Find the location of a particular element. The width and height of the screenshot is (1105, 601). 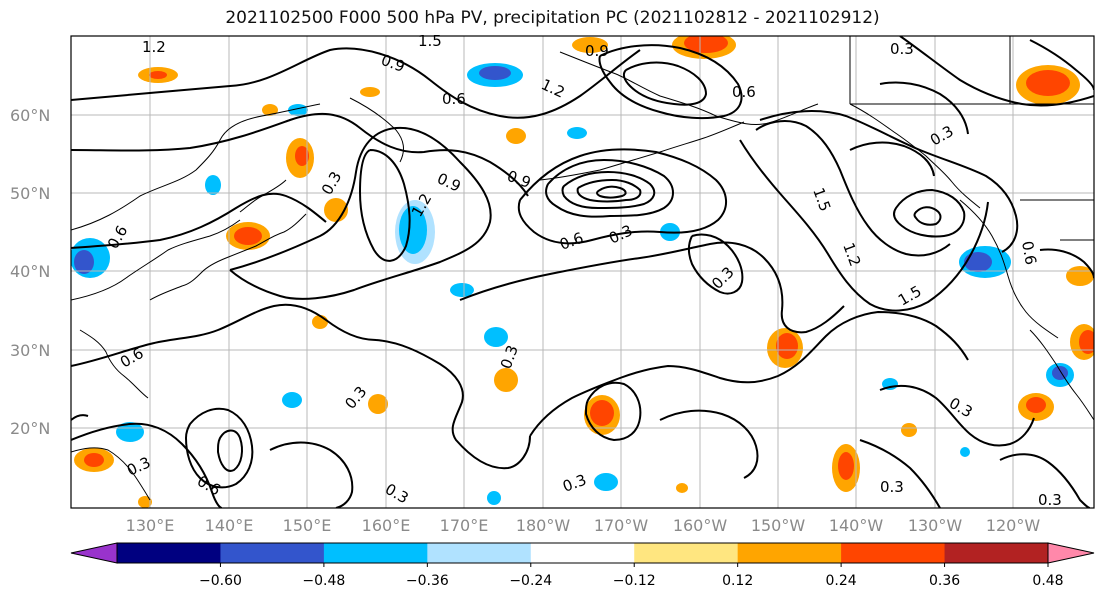

lat-label: 30°N is located at coordinates (30, 350).